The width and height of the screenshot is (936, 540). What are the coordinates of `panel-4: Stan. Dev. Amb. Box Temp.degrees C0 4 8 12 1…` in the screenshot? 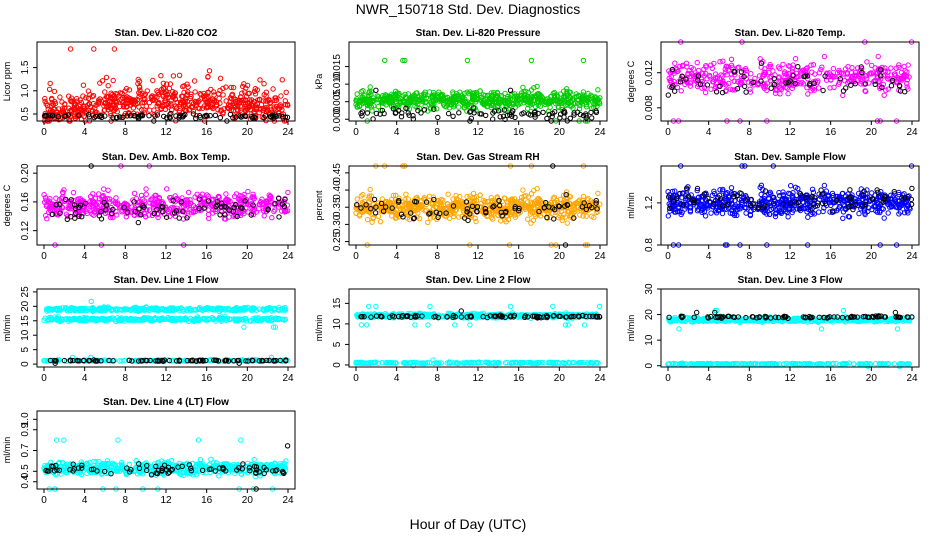 It's located at (149, 207).